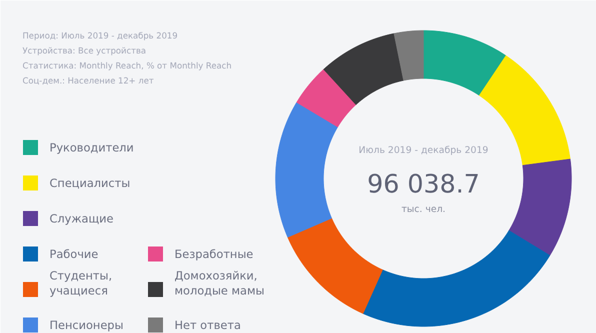  Describe the element at coordinates (81, 283) in the screenshot. I see `legend-label: Студенты, учащиеся` at that location.